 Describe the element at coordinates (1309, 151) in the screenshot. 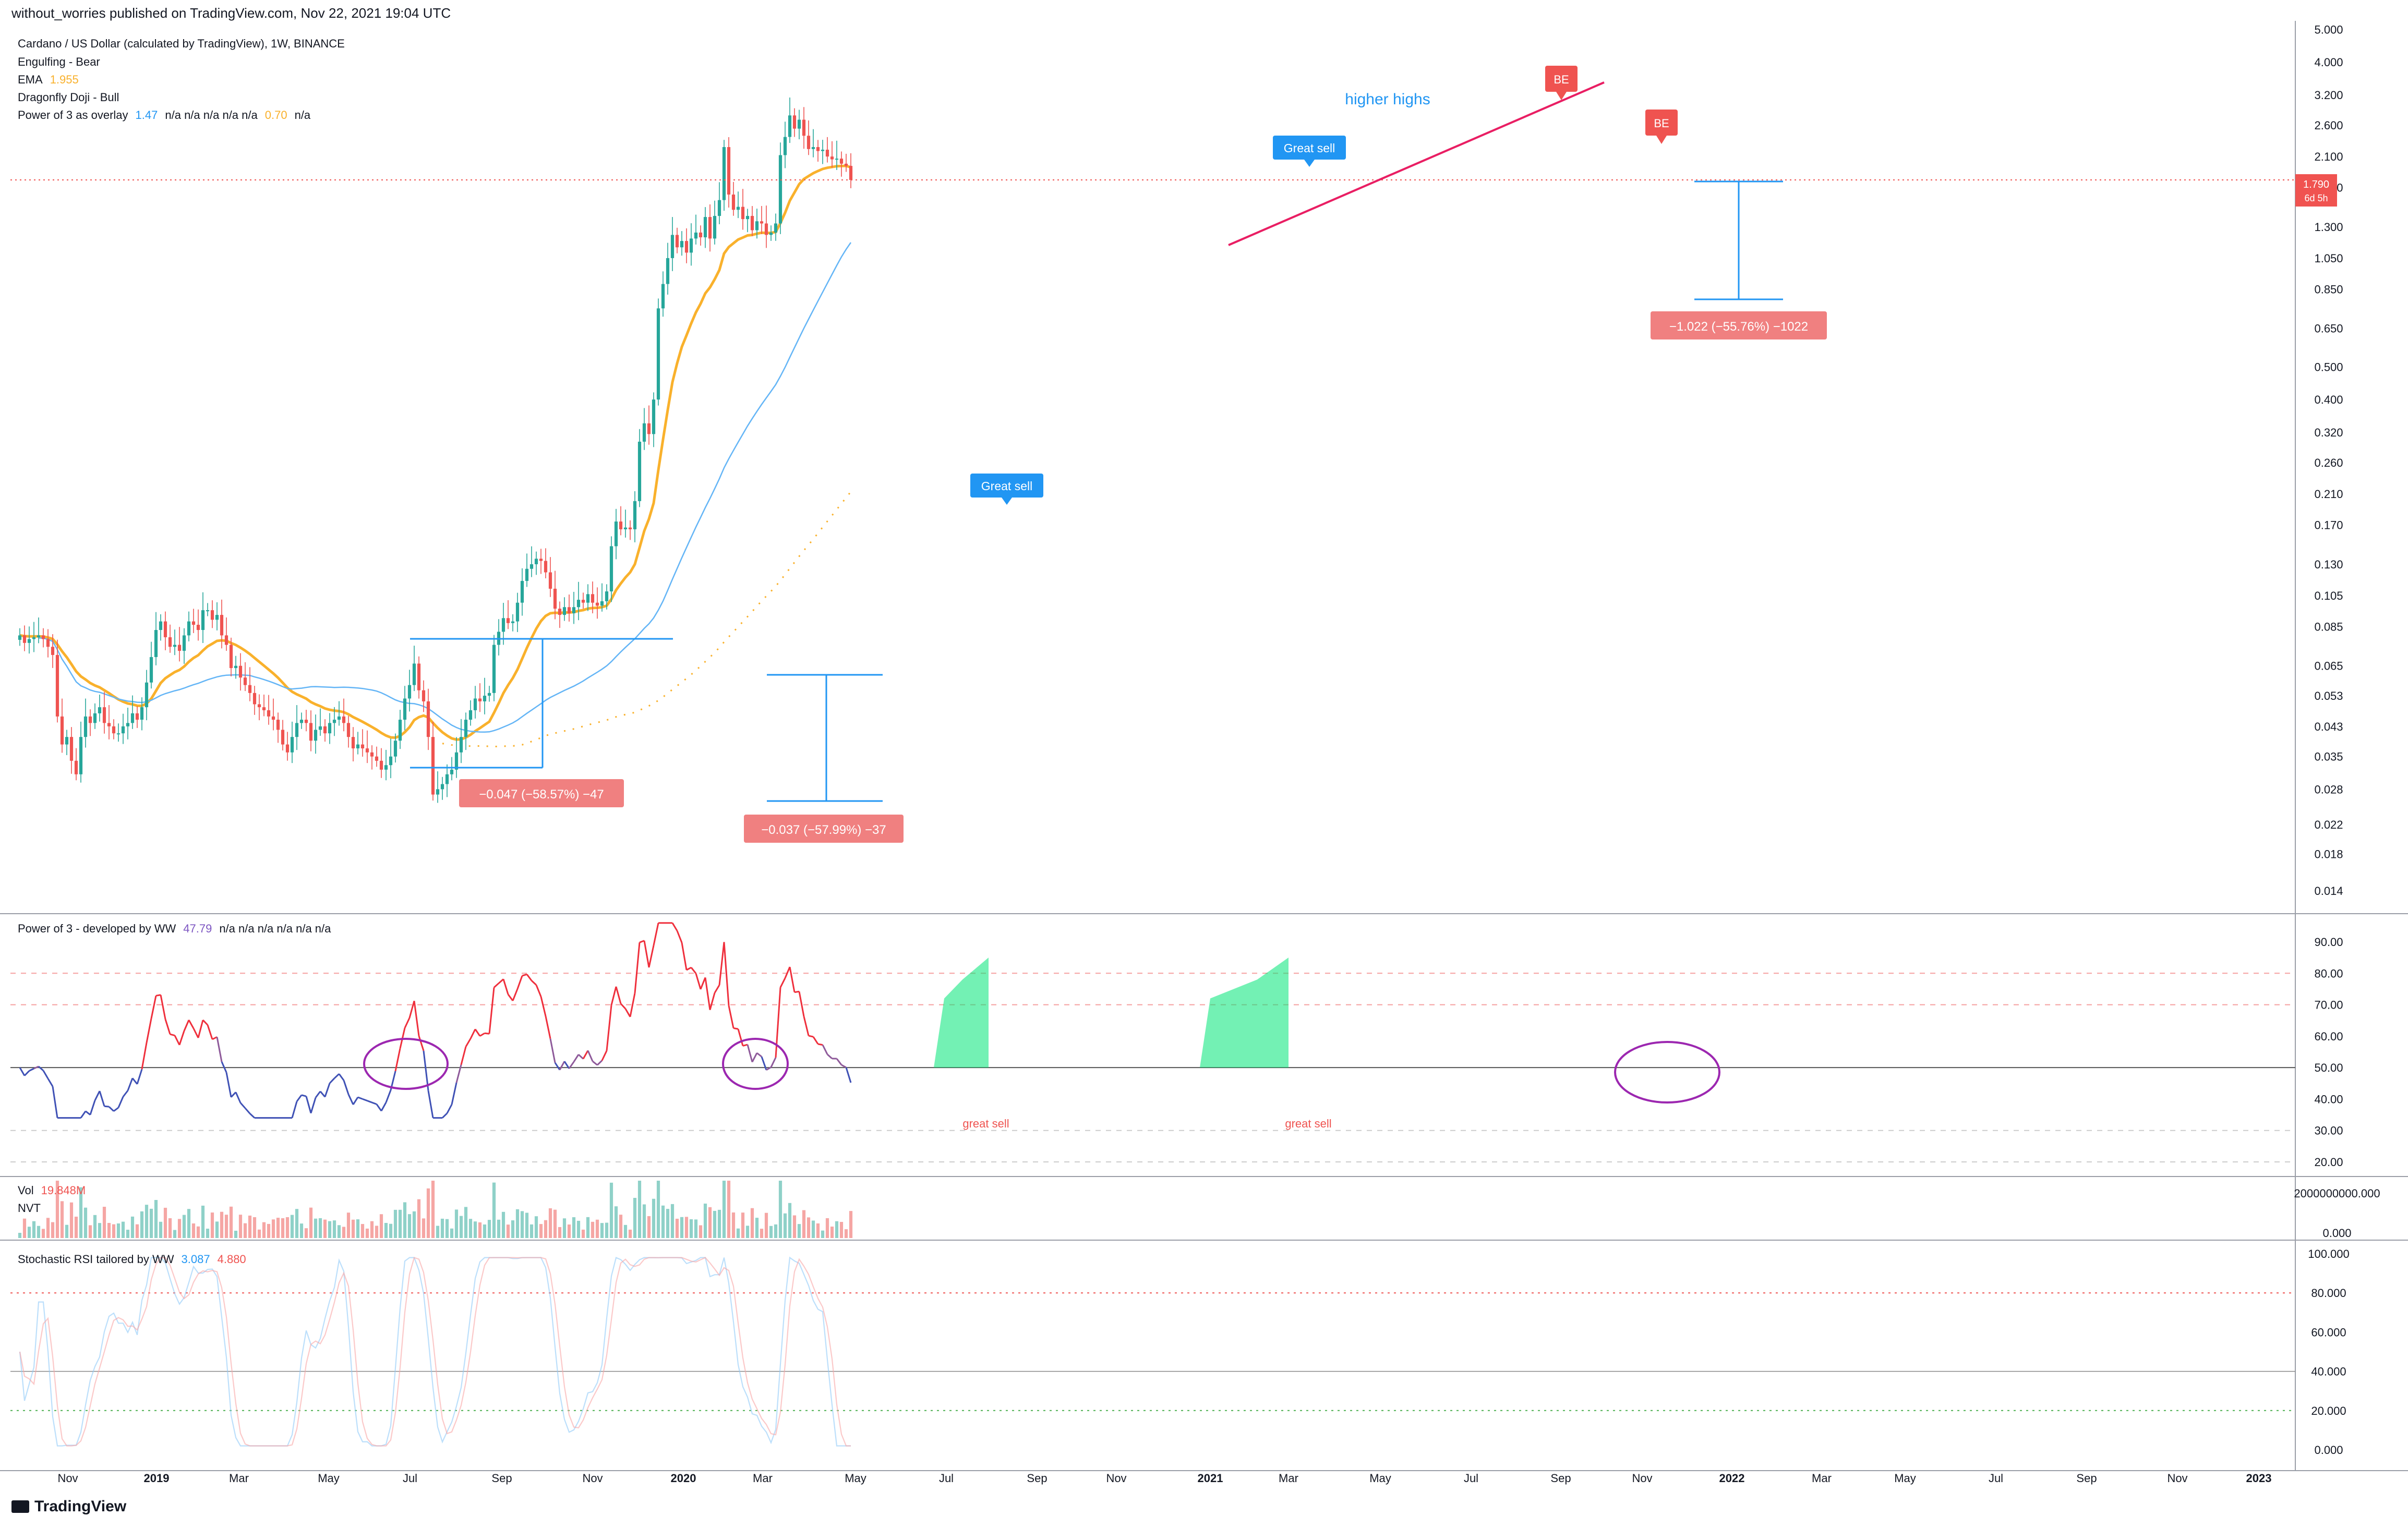

I see `great-sell-label-1: Great sell` at that location.